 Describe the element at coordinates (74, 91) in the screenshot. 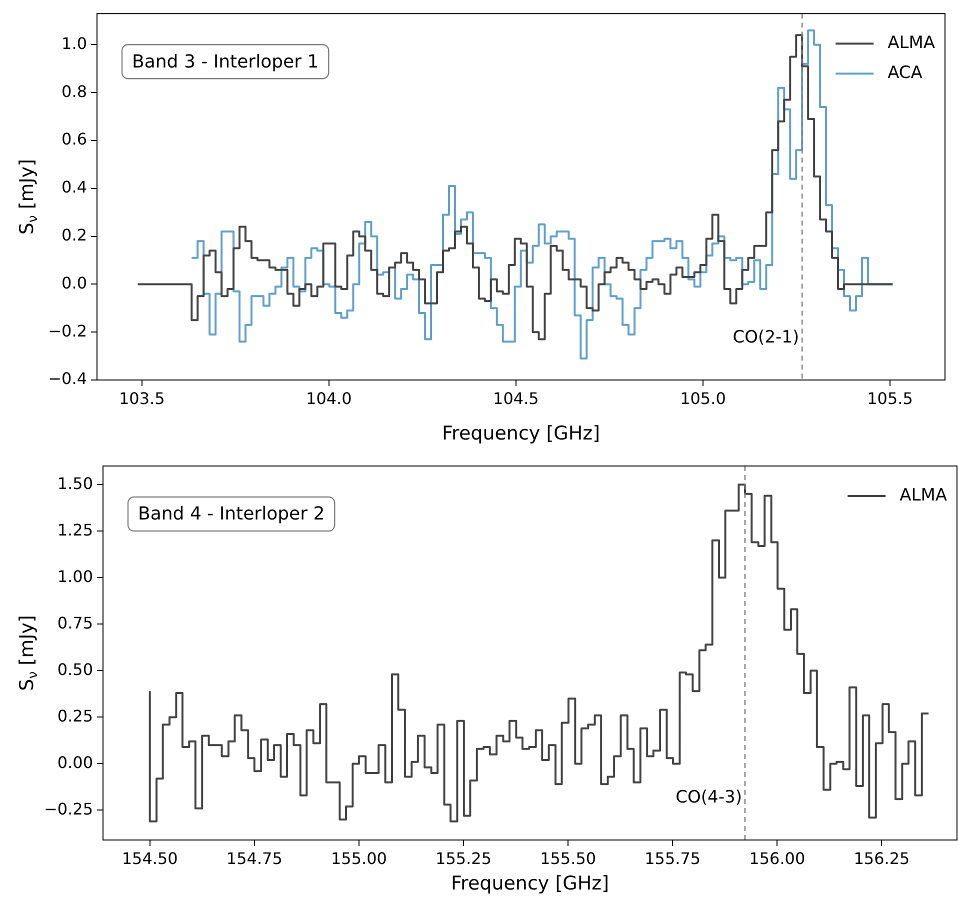

I see `y-tick-label: 0.8` at that location.